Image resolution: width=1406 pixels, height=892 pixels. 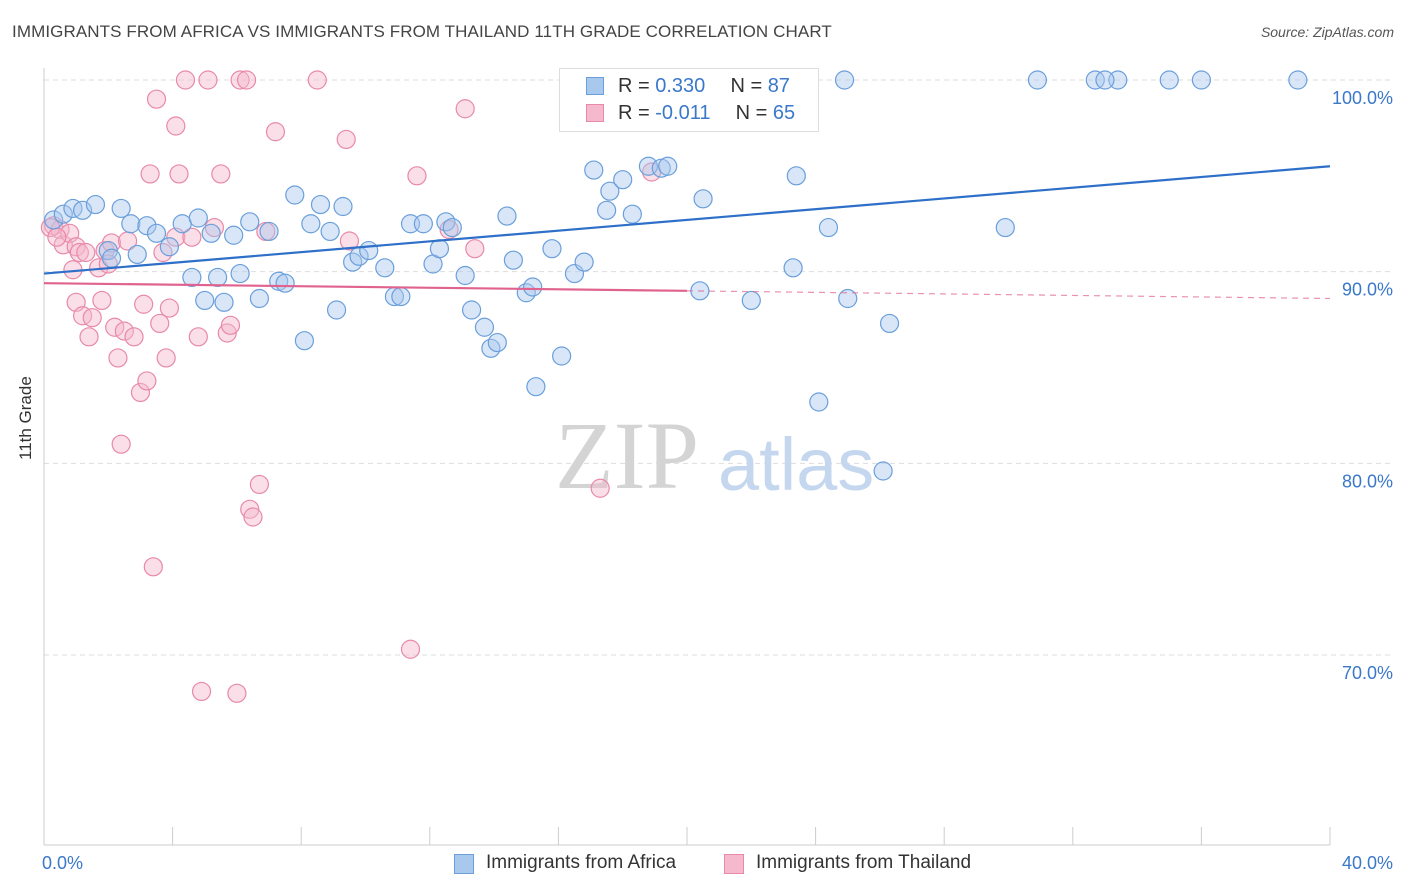 I want to click on africa-trend-line, so click(x=687, y=220).